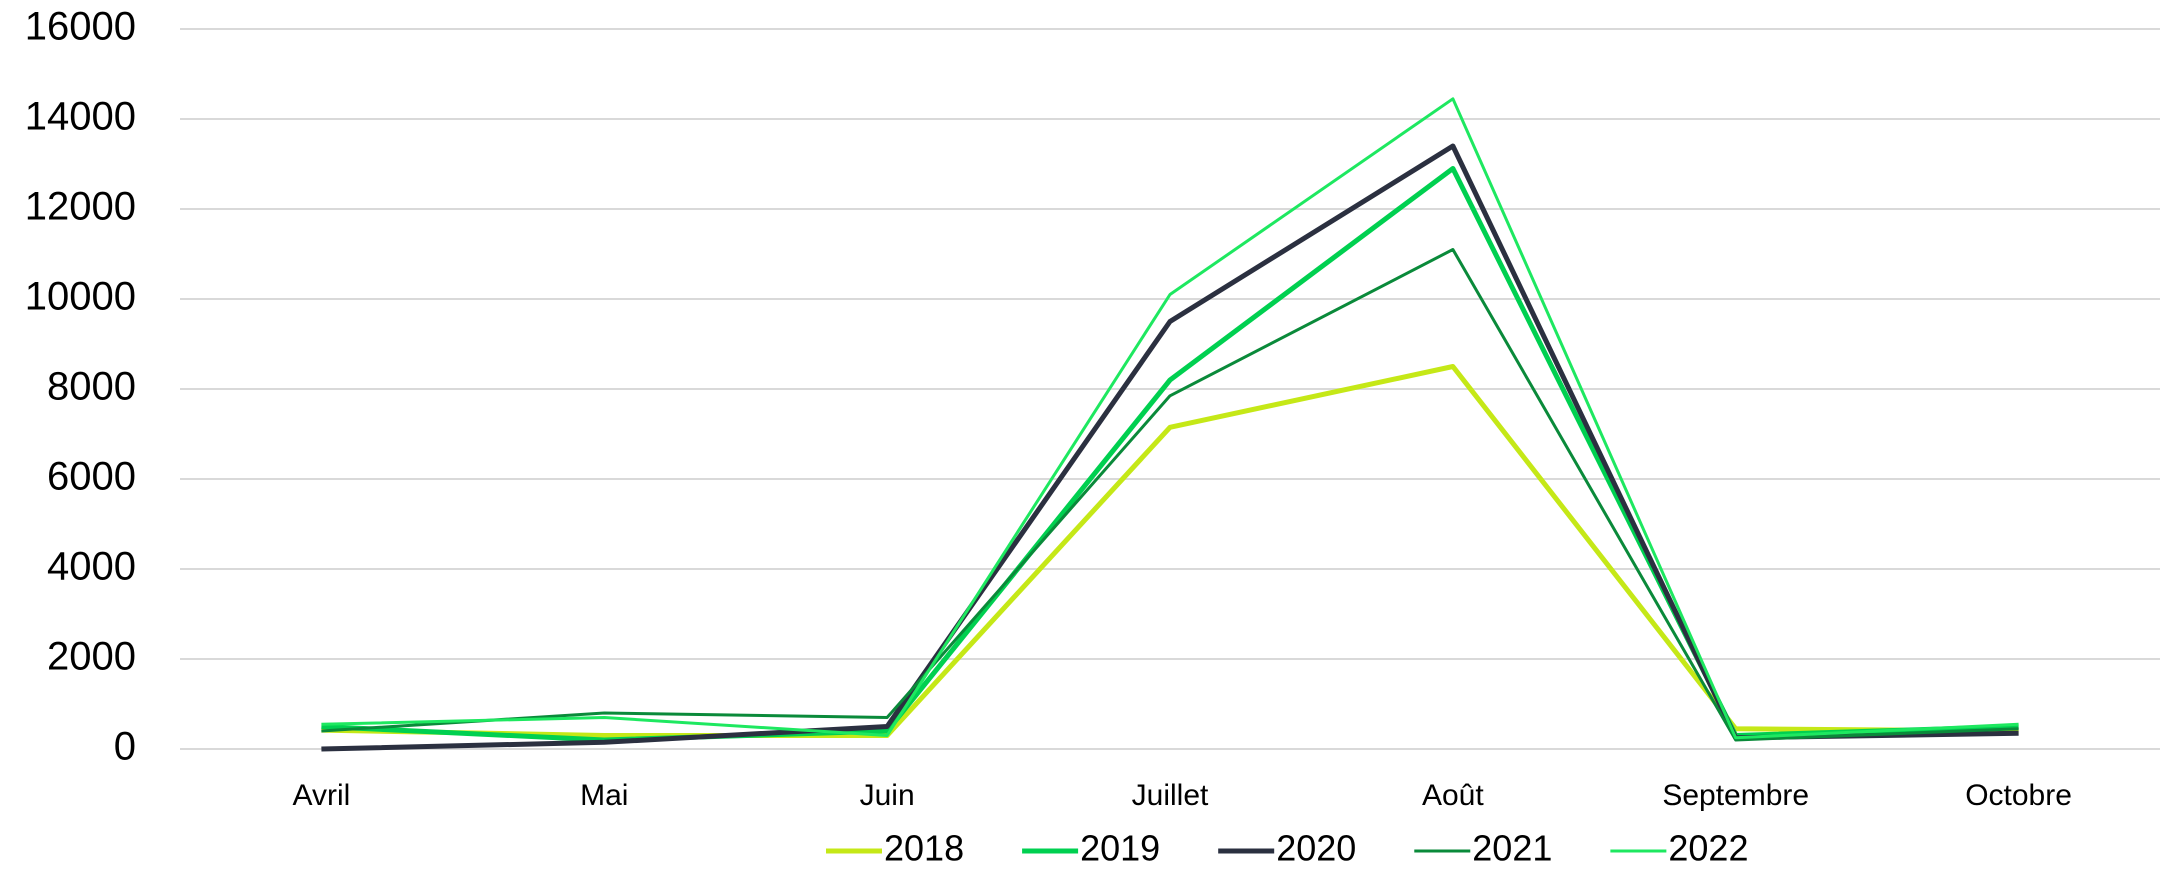  I want to click on x-tick-label: Avril, so click(322, 795).